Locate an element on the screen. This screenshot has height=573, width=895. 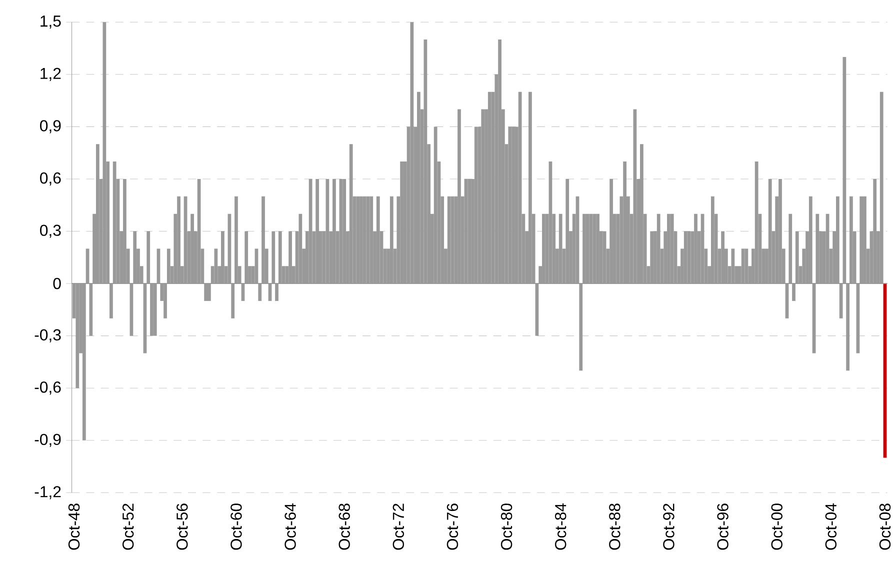
y-tick-label: -1,2 is located at coordinates (47, 493).